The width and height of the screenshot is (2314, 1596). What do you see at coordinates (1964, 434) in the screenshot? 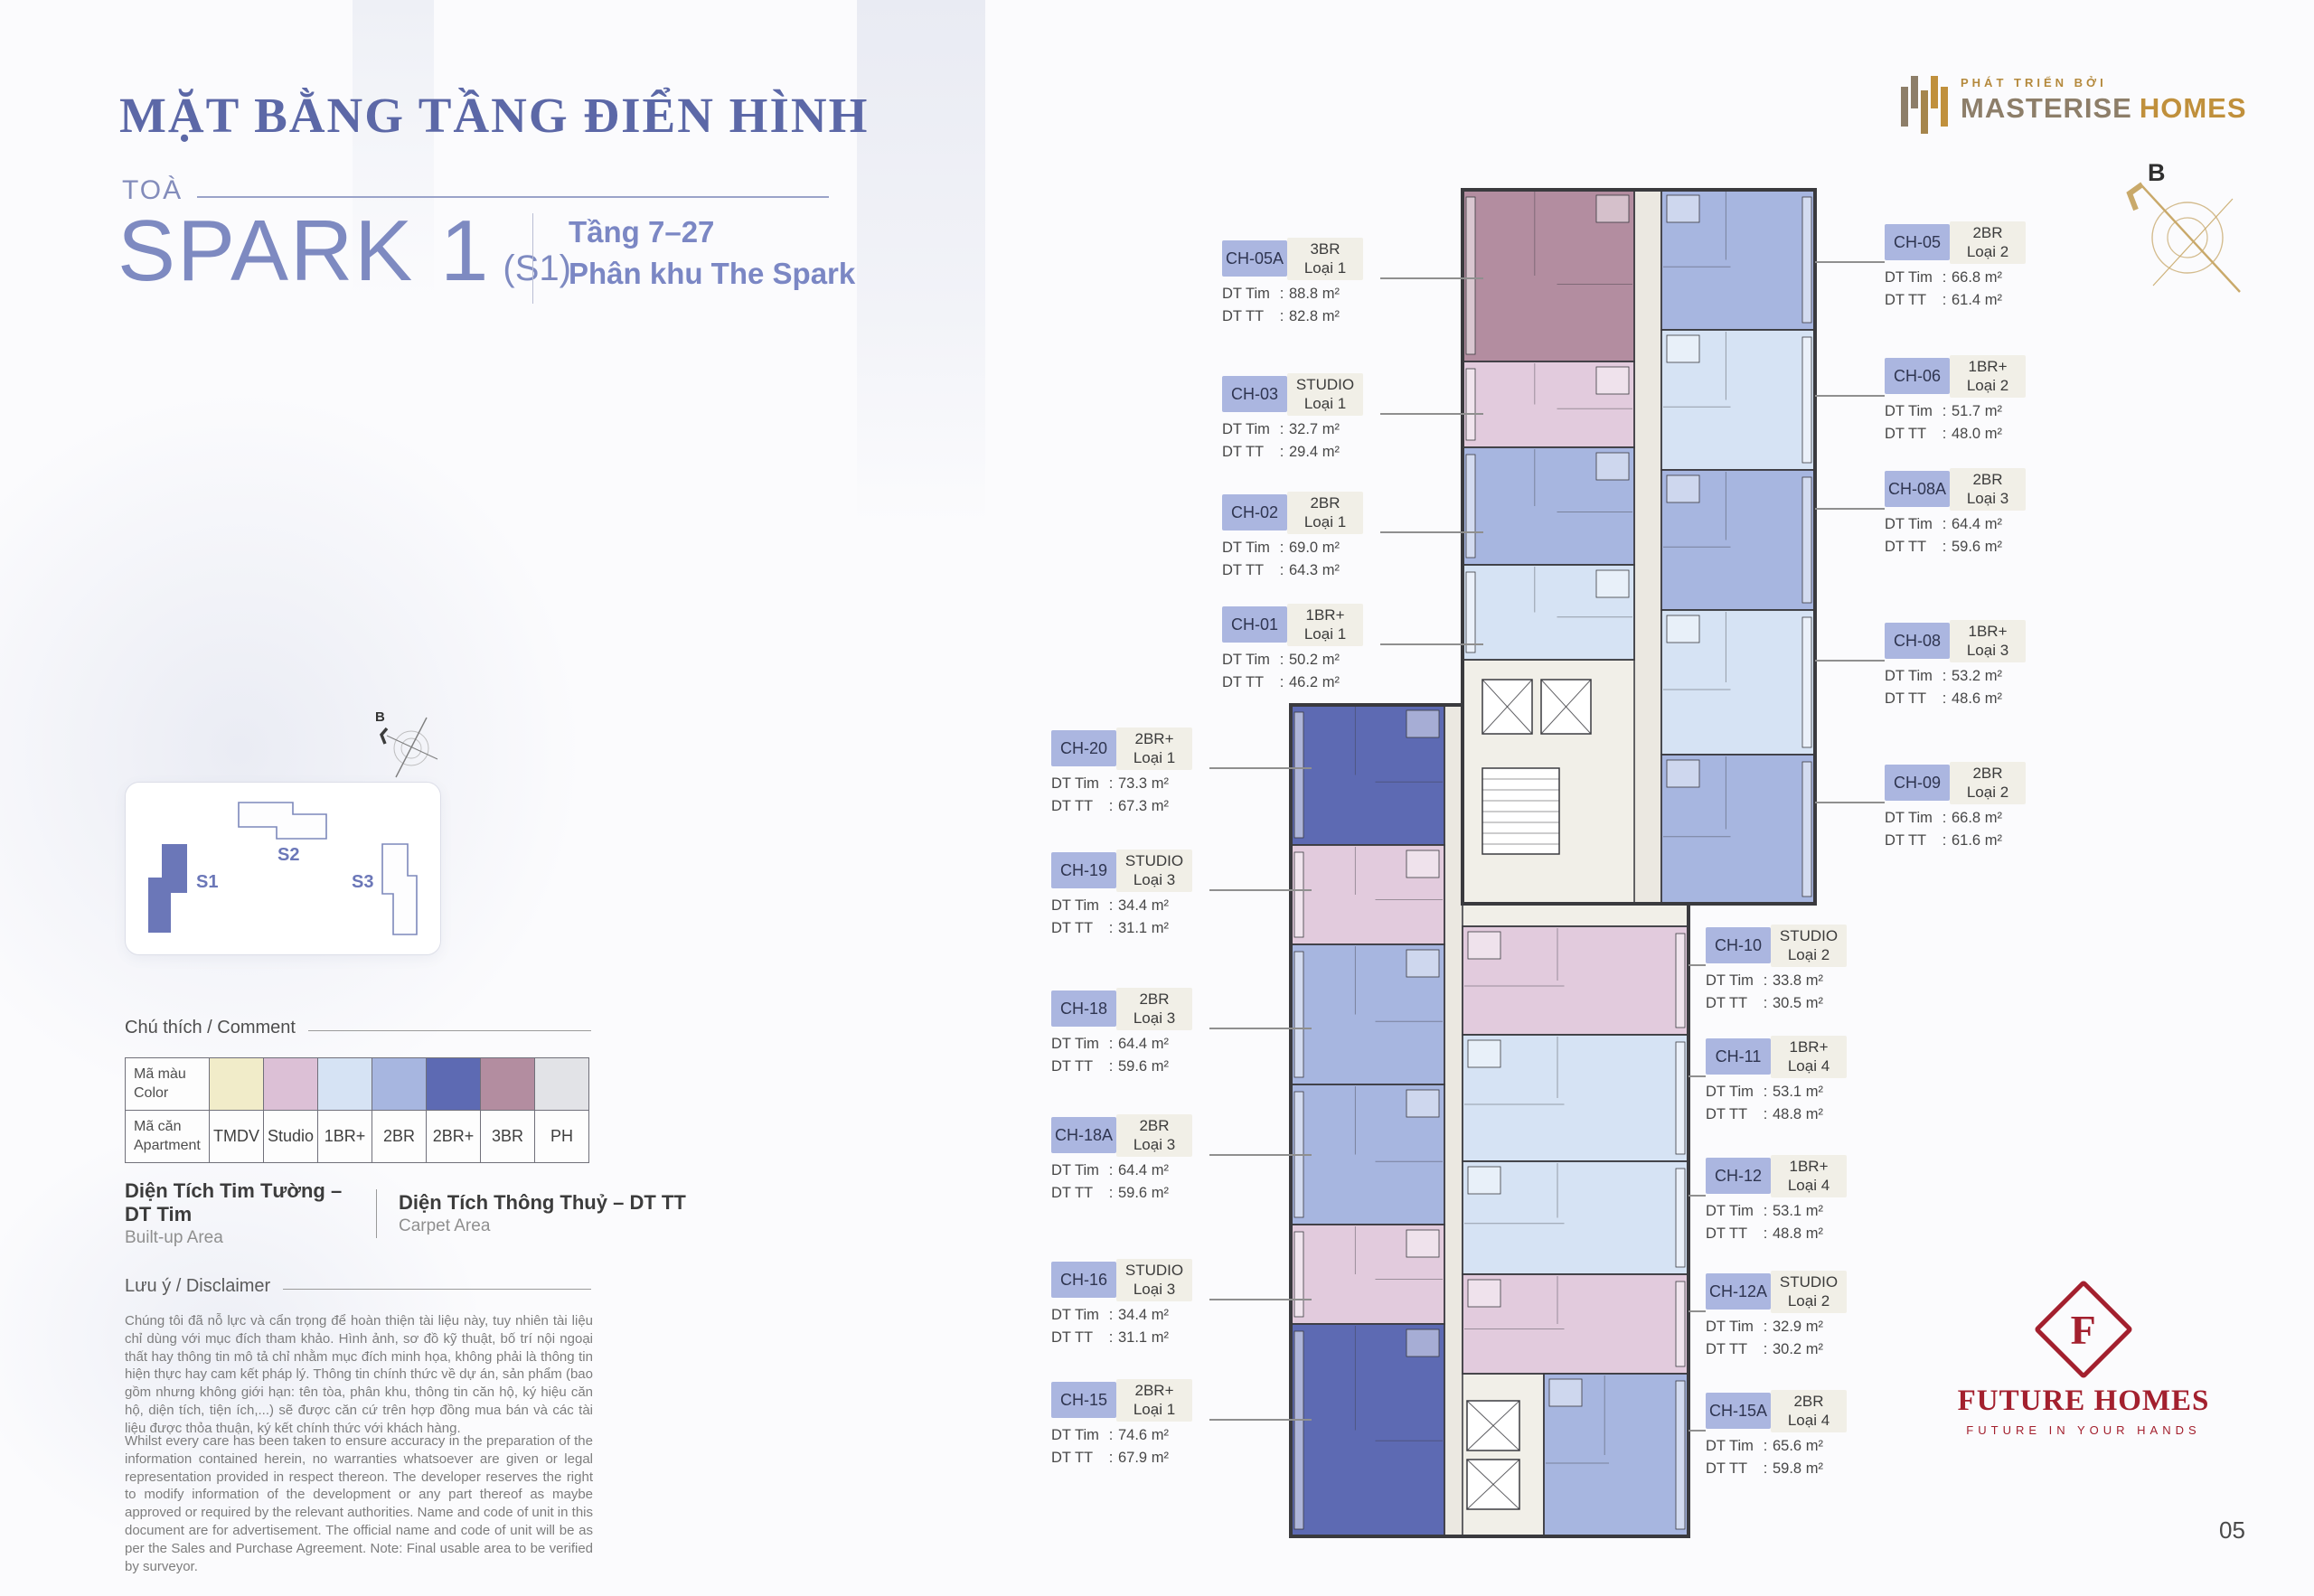
I see `dt-tt-row: DT TT:48.0 m²` at bounding box center [1964, 434].